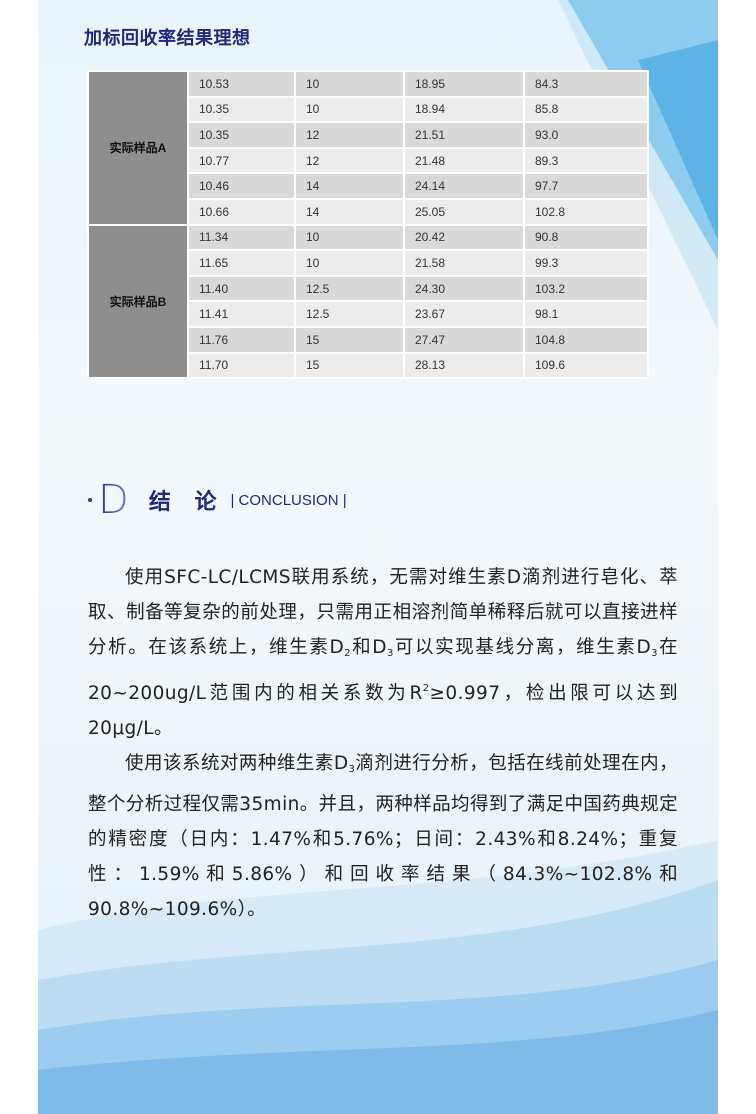 The image size is (756, 1114). I want to click on table-cell: 89.3, so click(586, 160).